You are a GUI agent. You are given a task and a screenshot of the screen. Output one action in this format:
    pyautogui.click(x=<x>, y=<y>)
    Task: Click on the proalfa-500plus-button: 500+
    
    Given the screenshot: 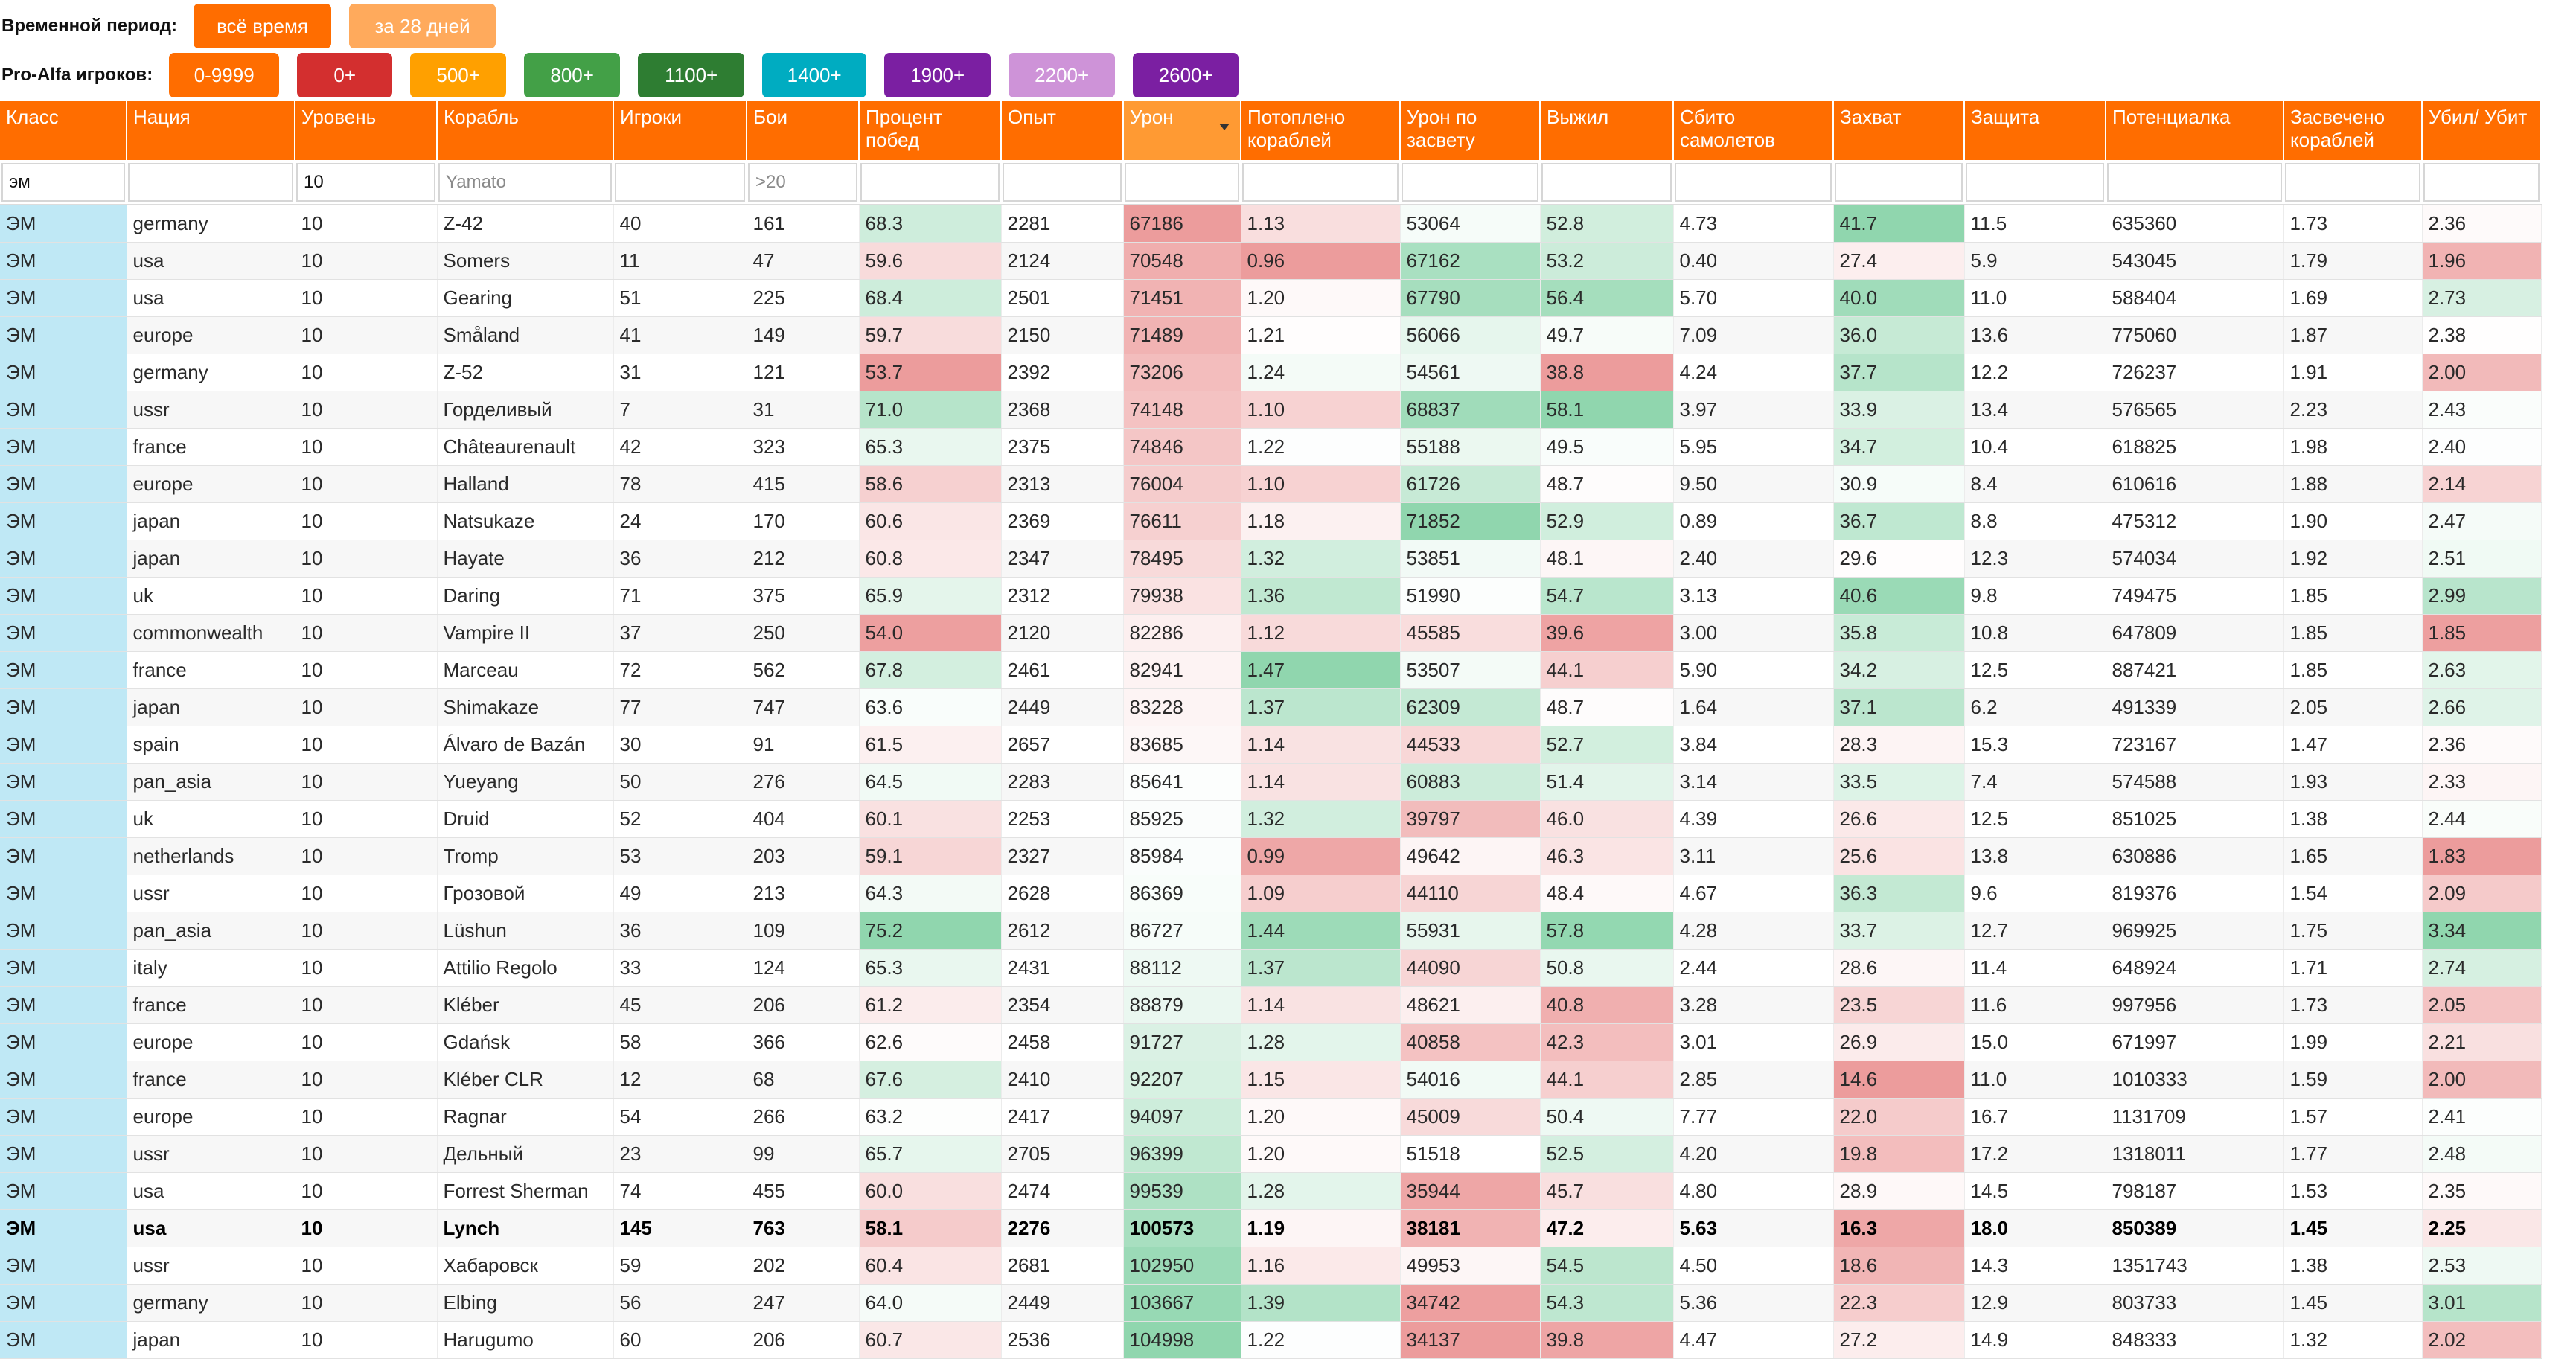 What is the action you would take?
    pyautogui.click(x=459, y=75)
    